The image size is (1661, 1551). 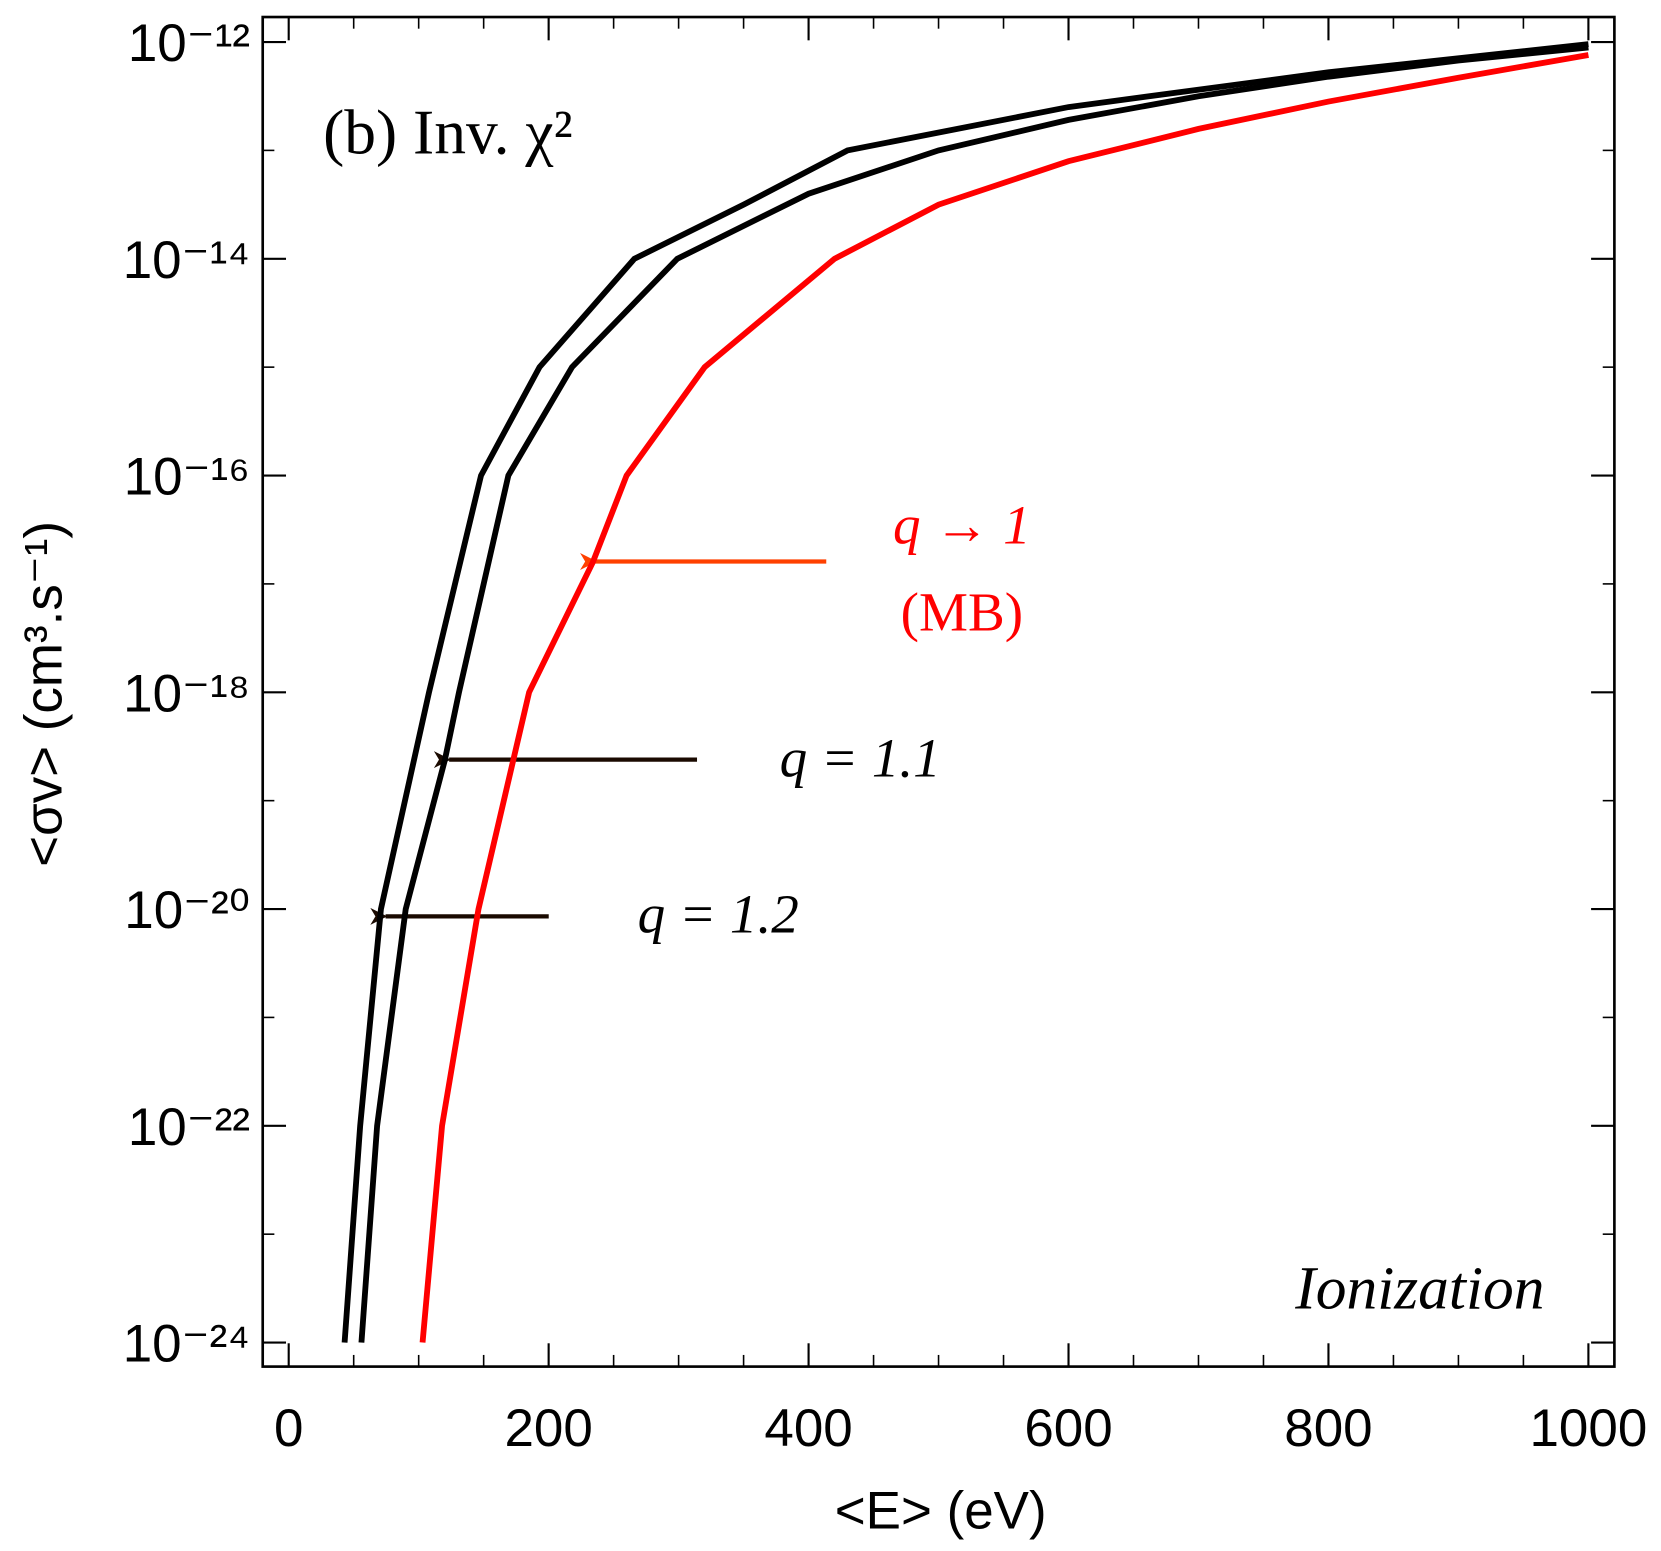 I want to click on x-tick-label: 1000, so click(x=1588, y=1428).